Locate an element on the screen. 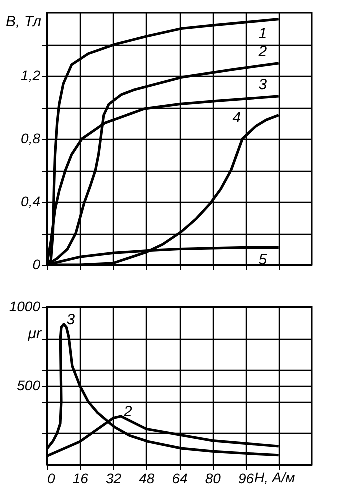  x-tick-label: 32 is located at coordinates (114, 478).